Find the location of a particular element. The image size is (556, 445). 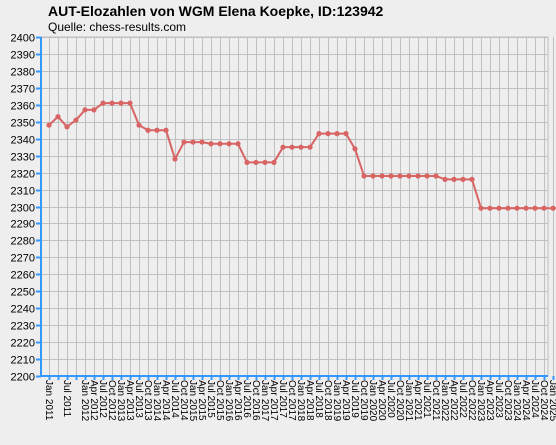

x-tick-label: Jul 2017 is located at coordinates (282, 399).